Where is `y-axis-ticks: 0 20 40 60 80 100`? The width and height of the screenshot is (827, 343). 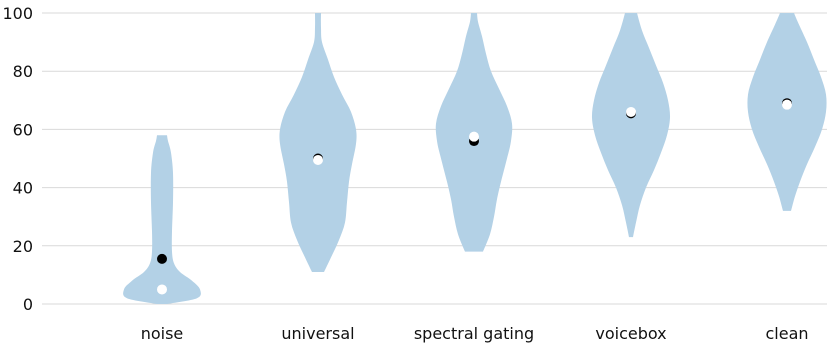
y-axis-ticks: 0 20 40 60 80 100 is located at coordinates (17, 159).